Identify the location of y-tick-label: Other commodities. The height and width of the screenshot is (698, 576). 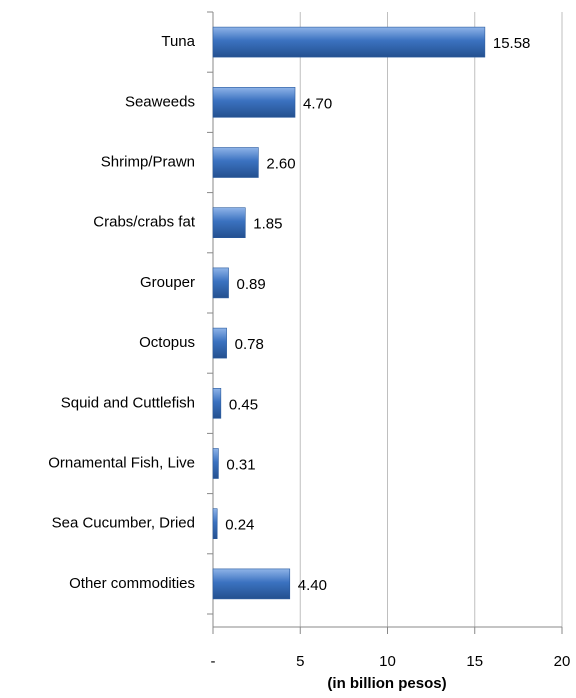
(132, 583).